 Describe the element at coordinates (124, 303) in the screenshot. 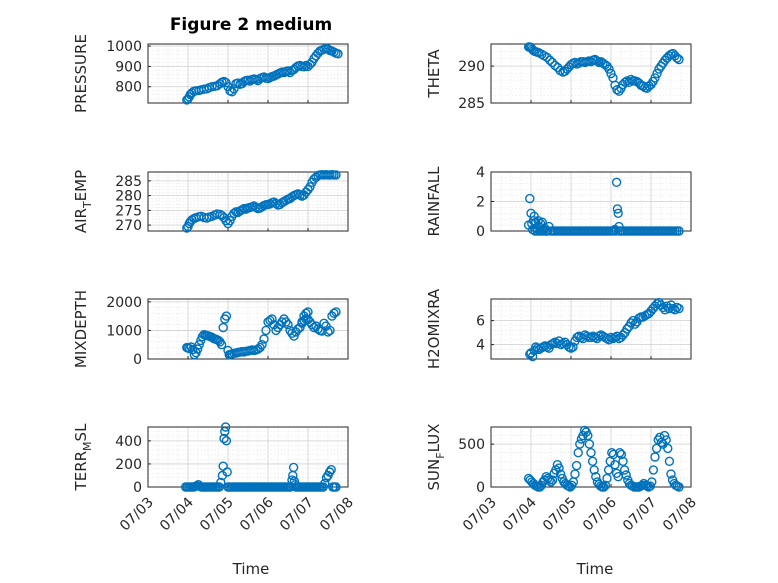

I see `y-tick-label: 2000` at that location.